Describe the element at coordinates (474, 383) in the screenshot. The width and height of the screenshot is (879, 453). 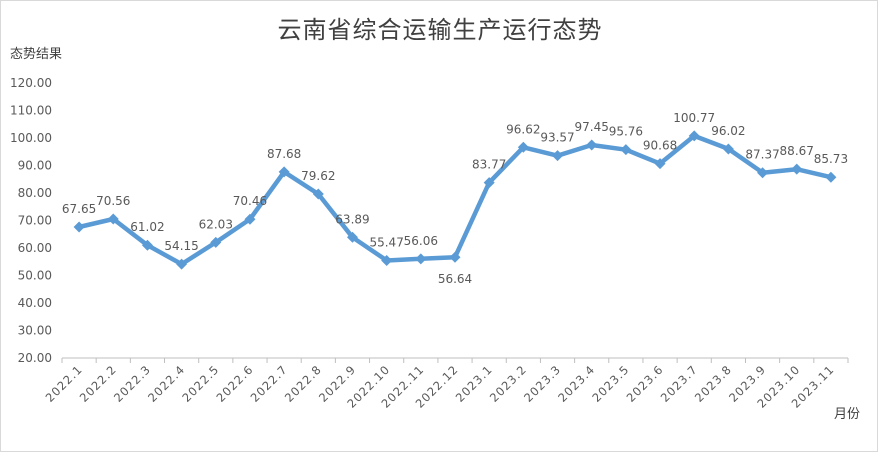
I see `x-tick-label: 2023.1` at that location.